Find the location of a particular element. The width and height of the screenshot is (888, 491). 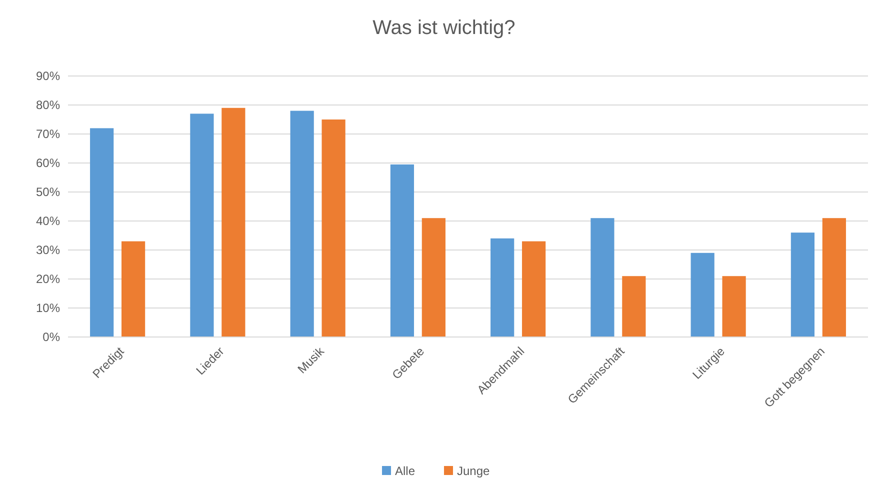

y-tick-label: 20% is located at coordinates (48, 279).